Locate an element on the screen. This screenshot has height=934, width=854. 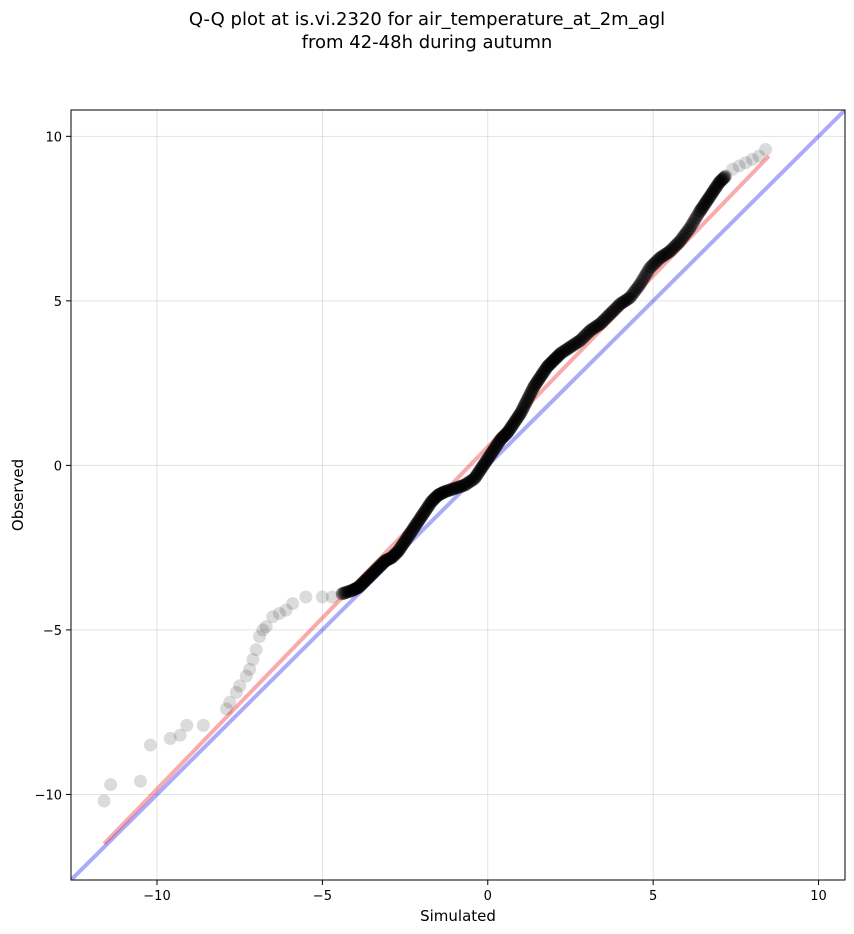
y-tick-label: −5 is located at coordinates (52, 631).